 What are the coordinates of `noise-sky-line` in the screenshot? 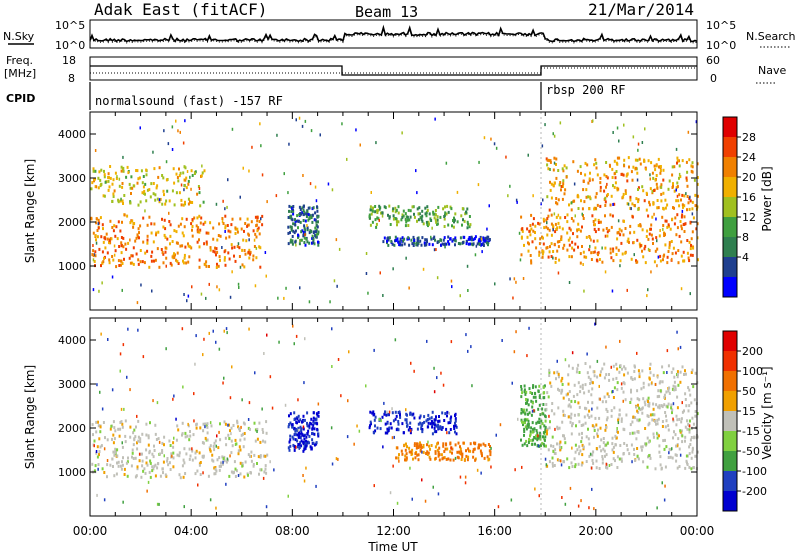 It's located at (393, 33).